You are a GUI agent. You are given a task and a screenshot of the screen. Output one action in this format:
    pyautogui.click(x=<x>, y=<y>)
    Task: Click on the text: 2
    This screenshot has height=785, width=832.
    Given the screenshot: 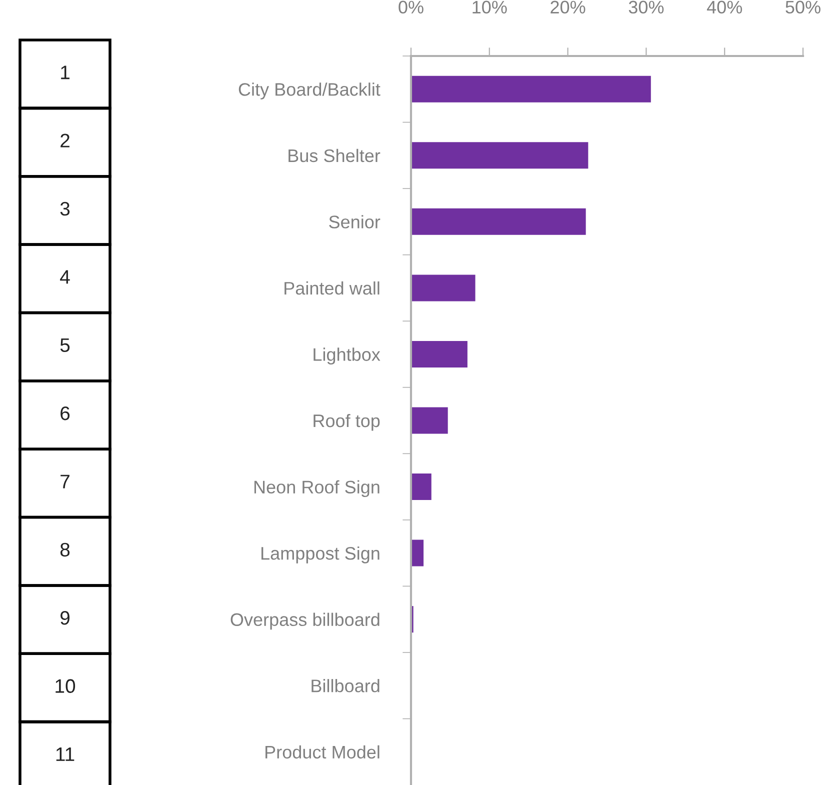 What is the action you would take?
    pyautogui.click(x=65, y=141)
    